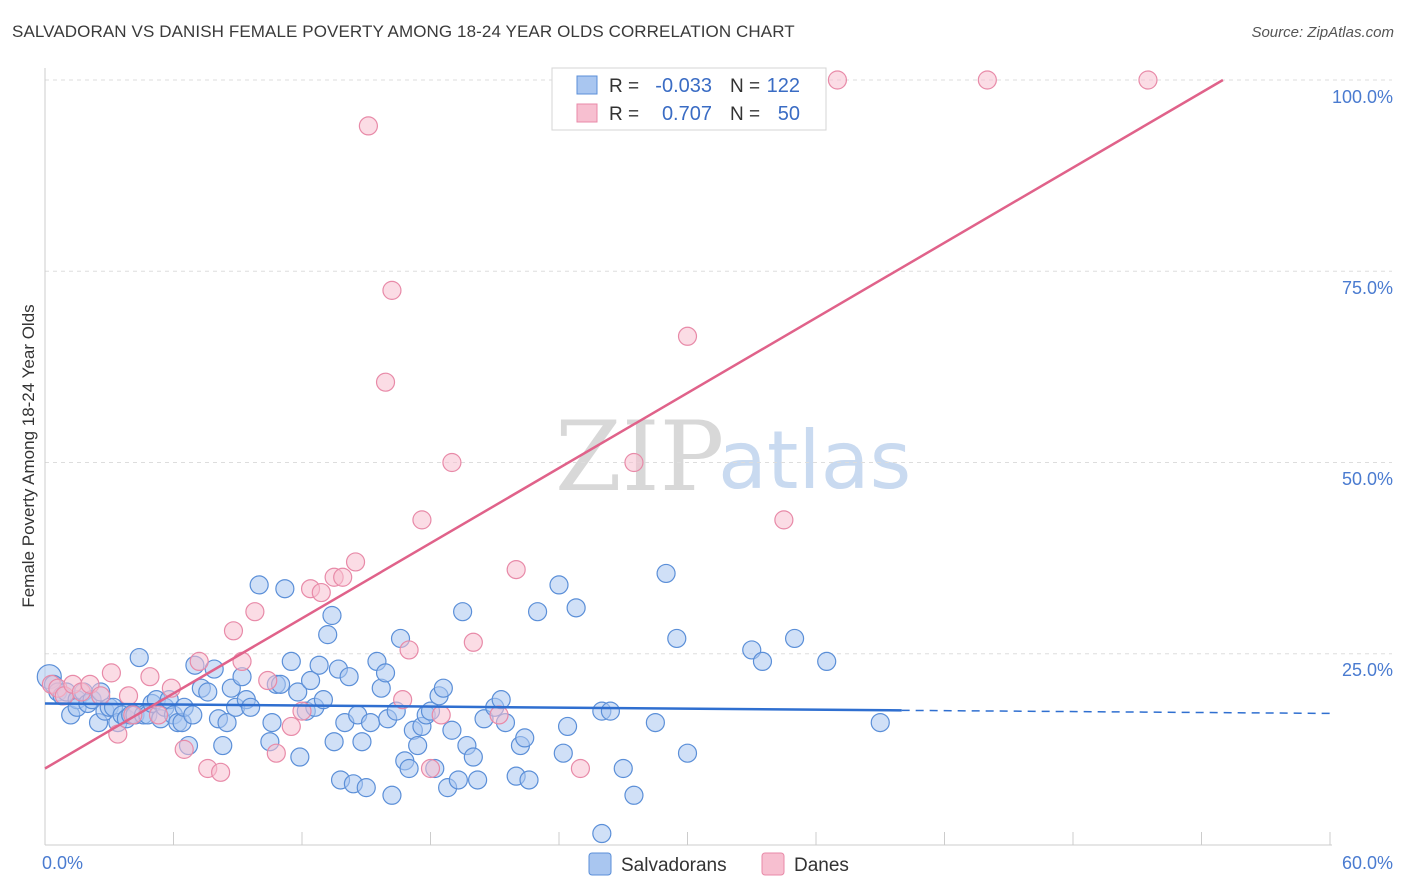 This screenshot has width=1406, height=892. What do you see at coordinates (683, 86) in the screenshot?
I see `legend-r-value-blue: -0.033` at bounding box center [683, 86].